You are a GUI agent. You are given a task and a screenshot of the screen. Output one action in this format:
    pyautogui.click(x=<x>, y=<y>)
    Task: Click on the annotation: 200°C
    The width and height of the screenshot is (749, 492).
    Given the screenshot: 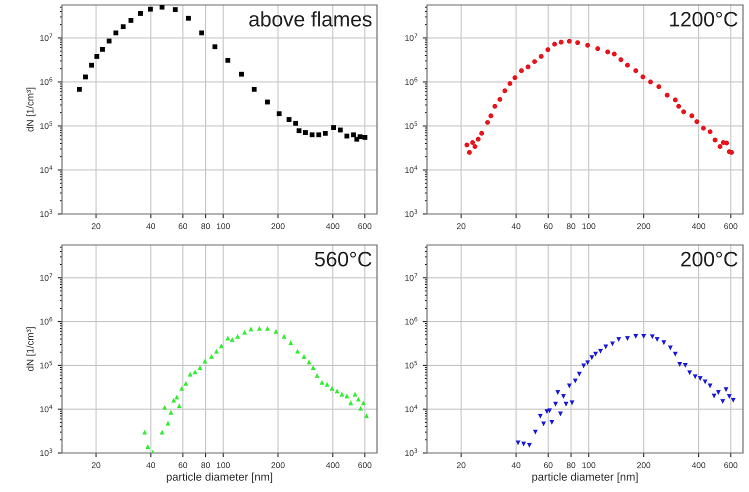 What is the action you would take?
    pyautogui.click(x=709, y=259)
    